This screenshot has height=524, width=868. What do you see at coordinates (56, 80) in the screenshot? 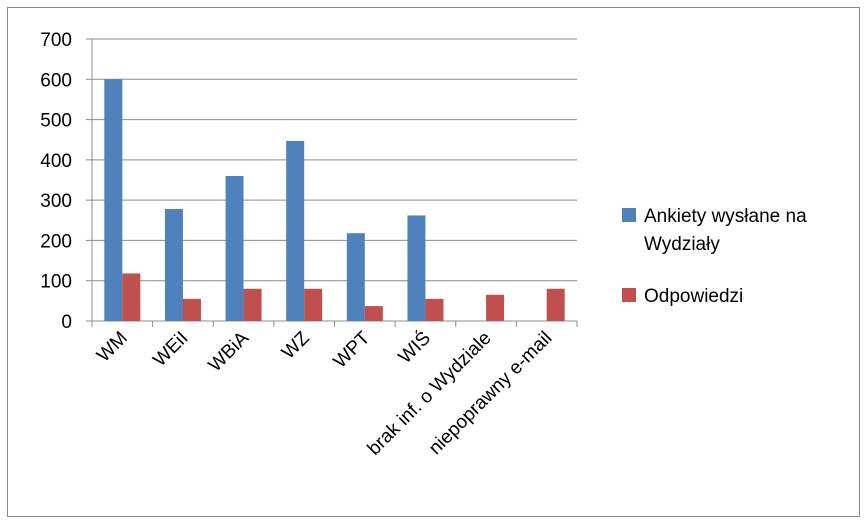
I see `y-tick-label: 600` at bounding box center [56, 80].